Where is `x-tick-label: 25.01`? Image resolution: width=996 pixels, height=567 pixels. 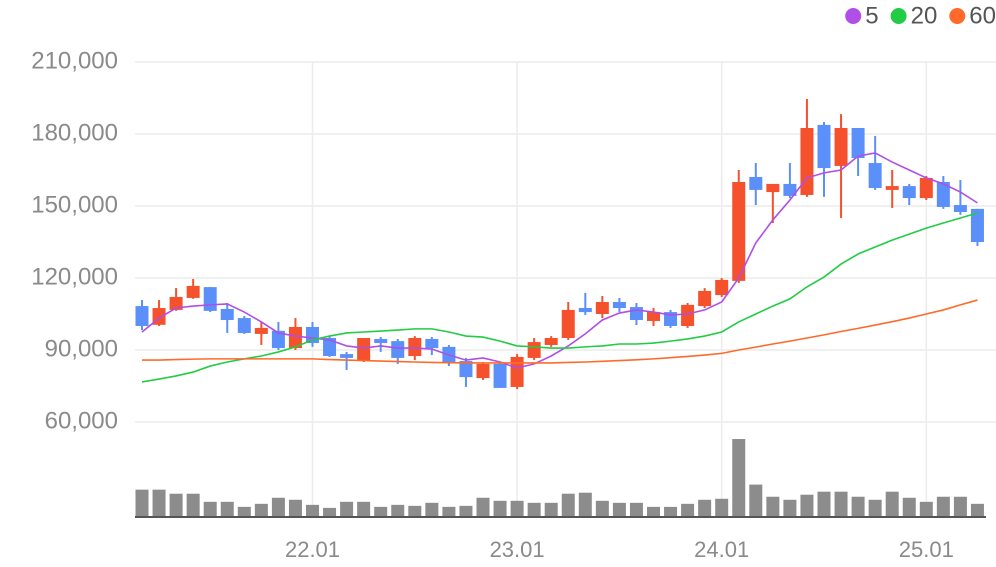
x-tick-label: 25.01 is located at coordinates (926, 549).